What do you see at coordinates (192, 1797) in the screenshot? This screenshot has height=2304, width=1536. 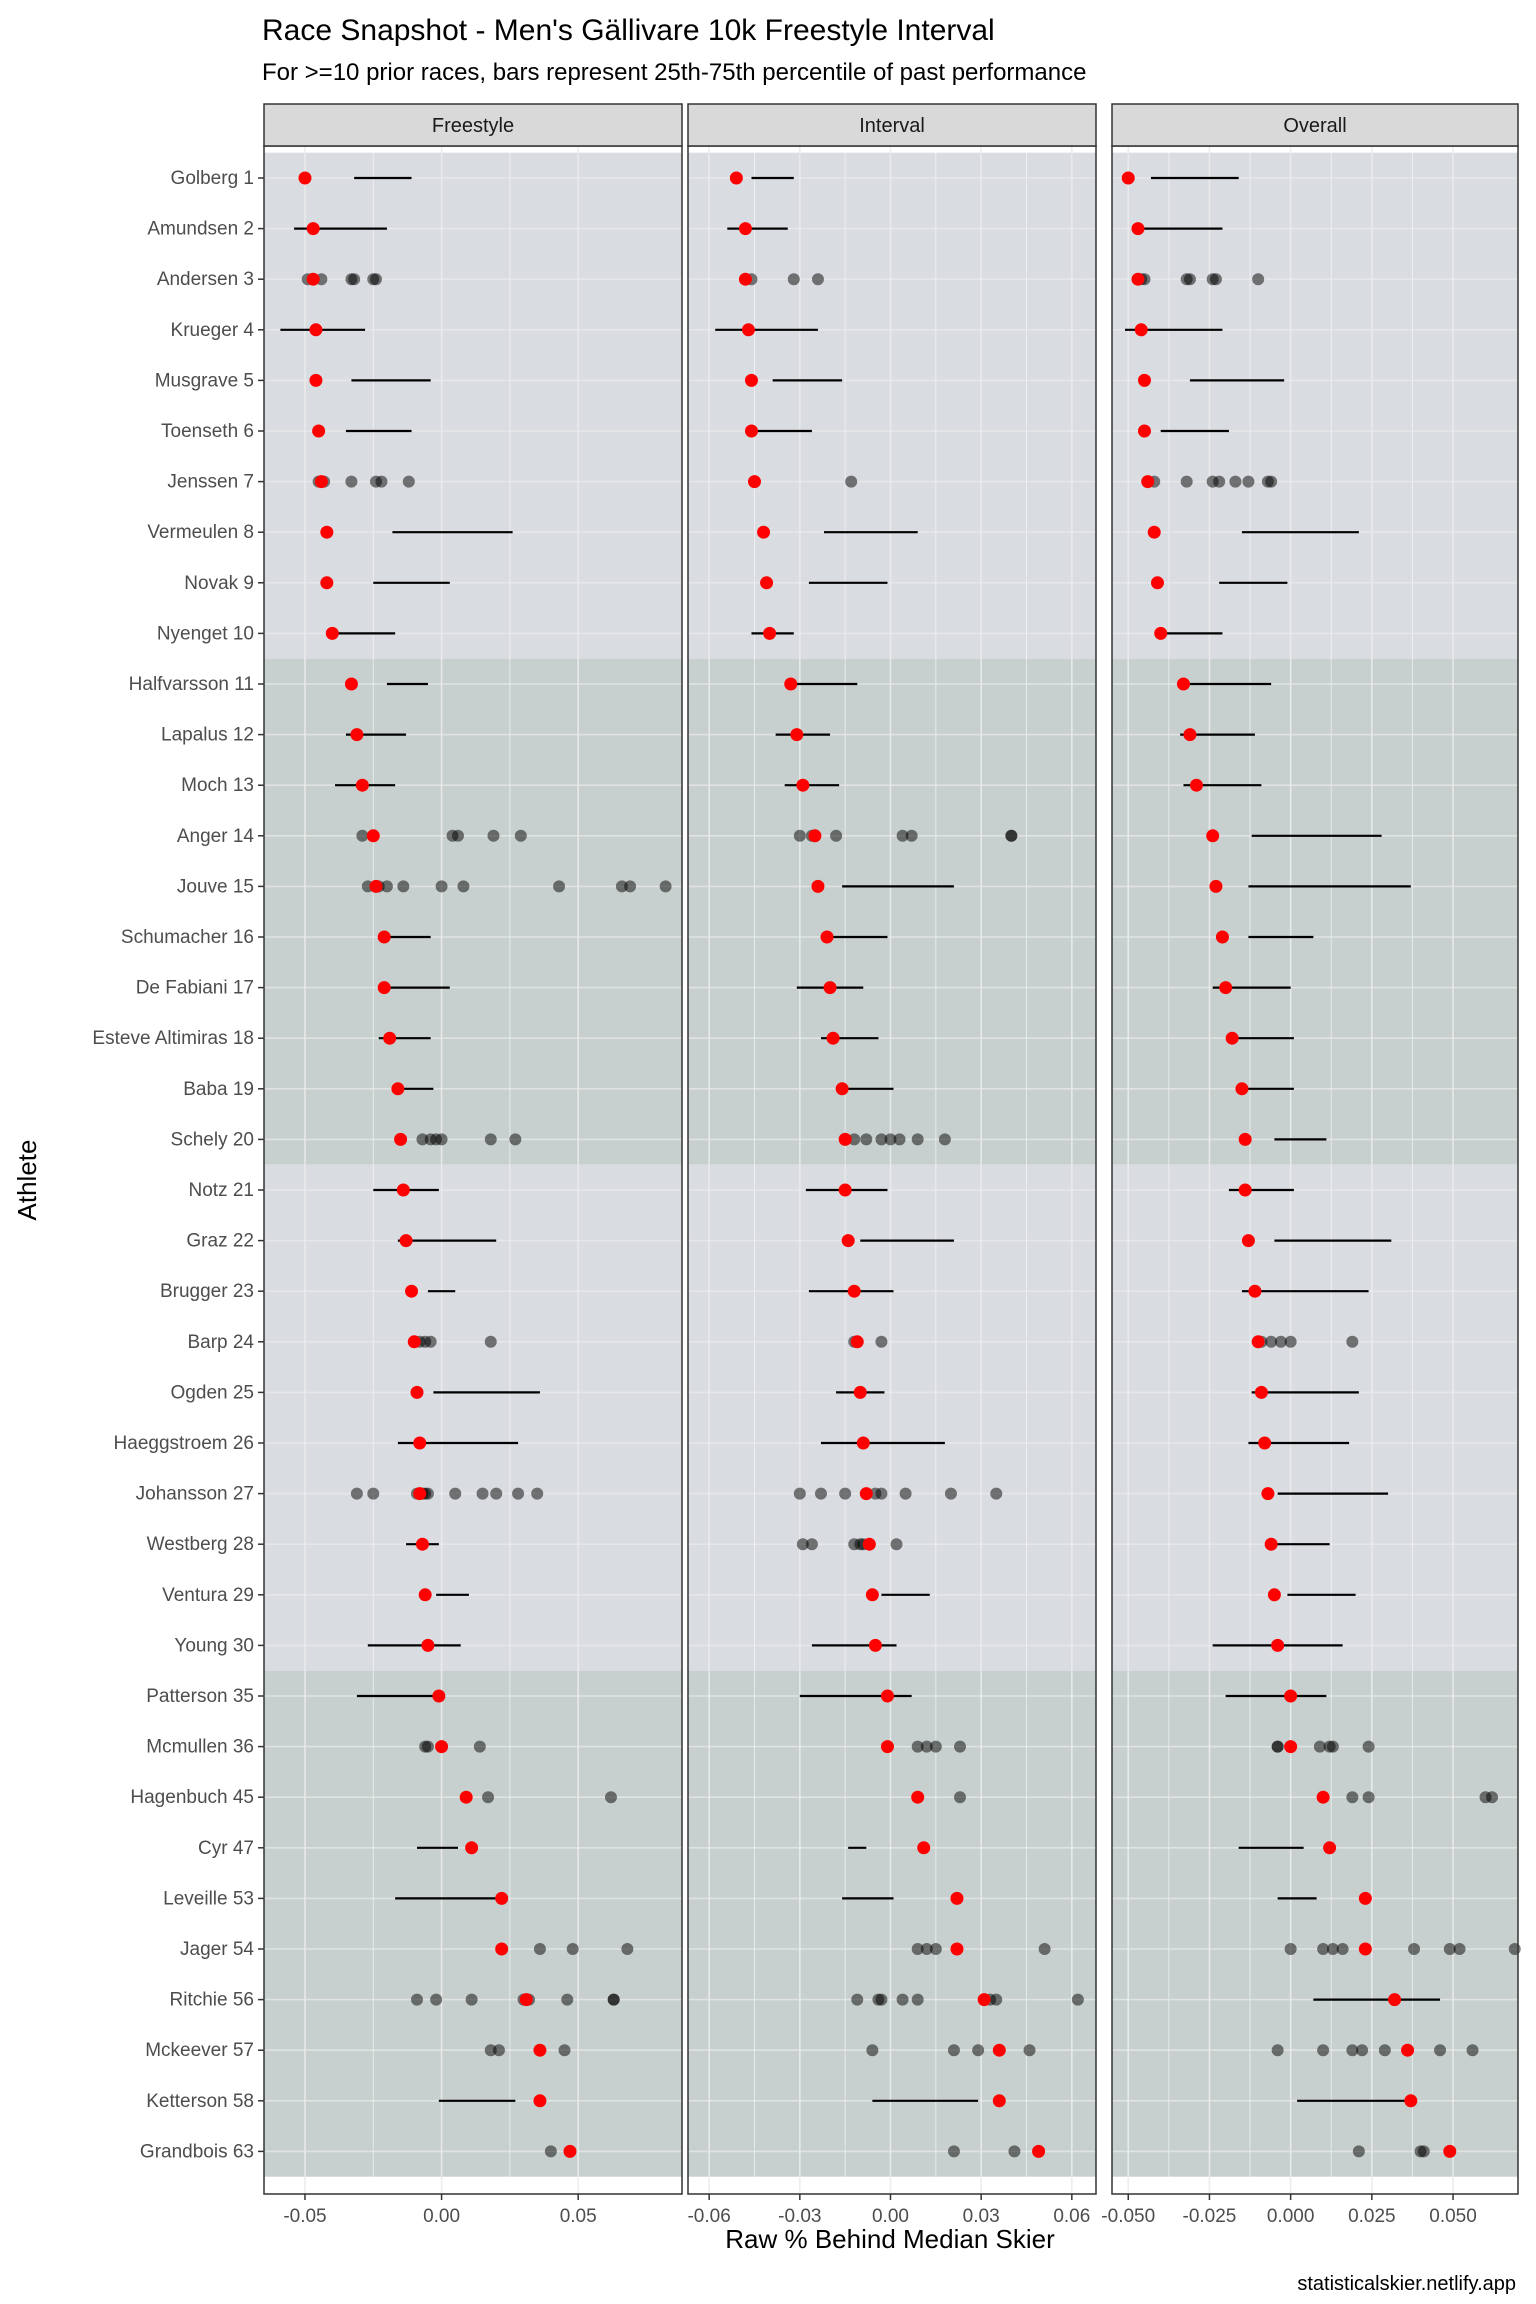 I see `athlete-label: Hagenbuch 45` at bounding box center [192, 1797].